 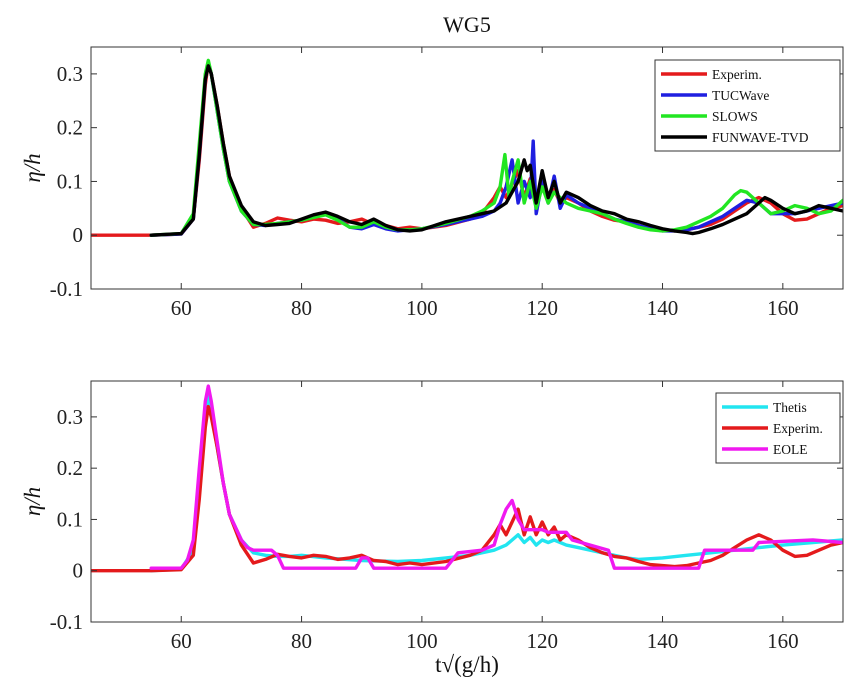 I want to click on legend: Experim. TUCWave SLOWS FUNWAVE-TVD, so click(x=747, y=105).